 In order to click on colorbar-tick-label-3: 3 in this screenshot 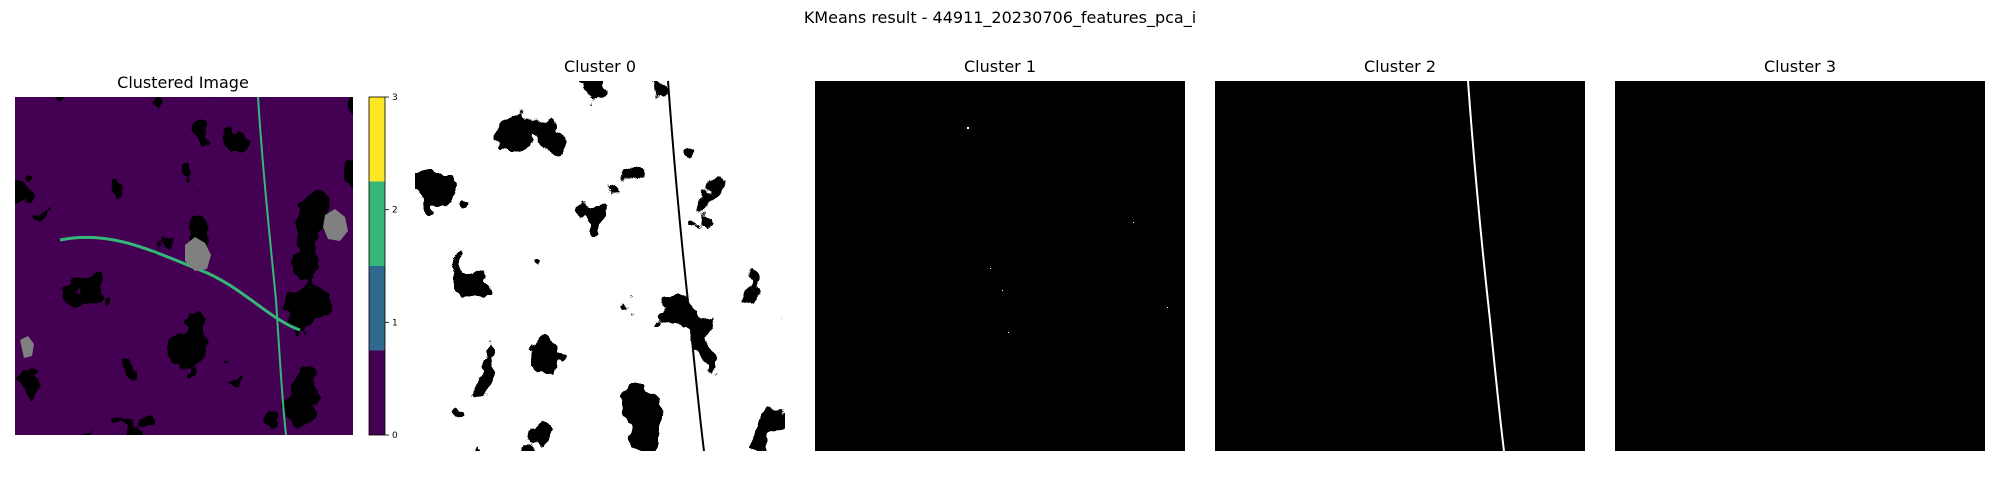, I will do `click(395, 98)`.